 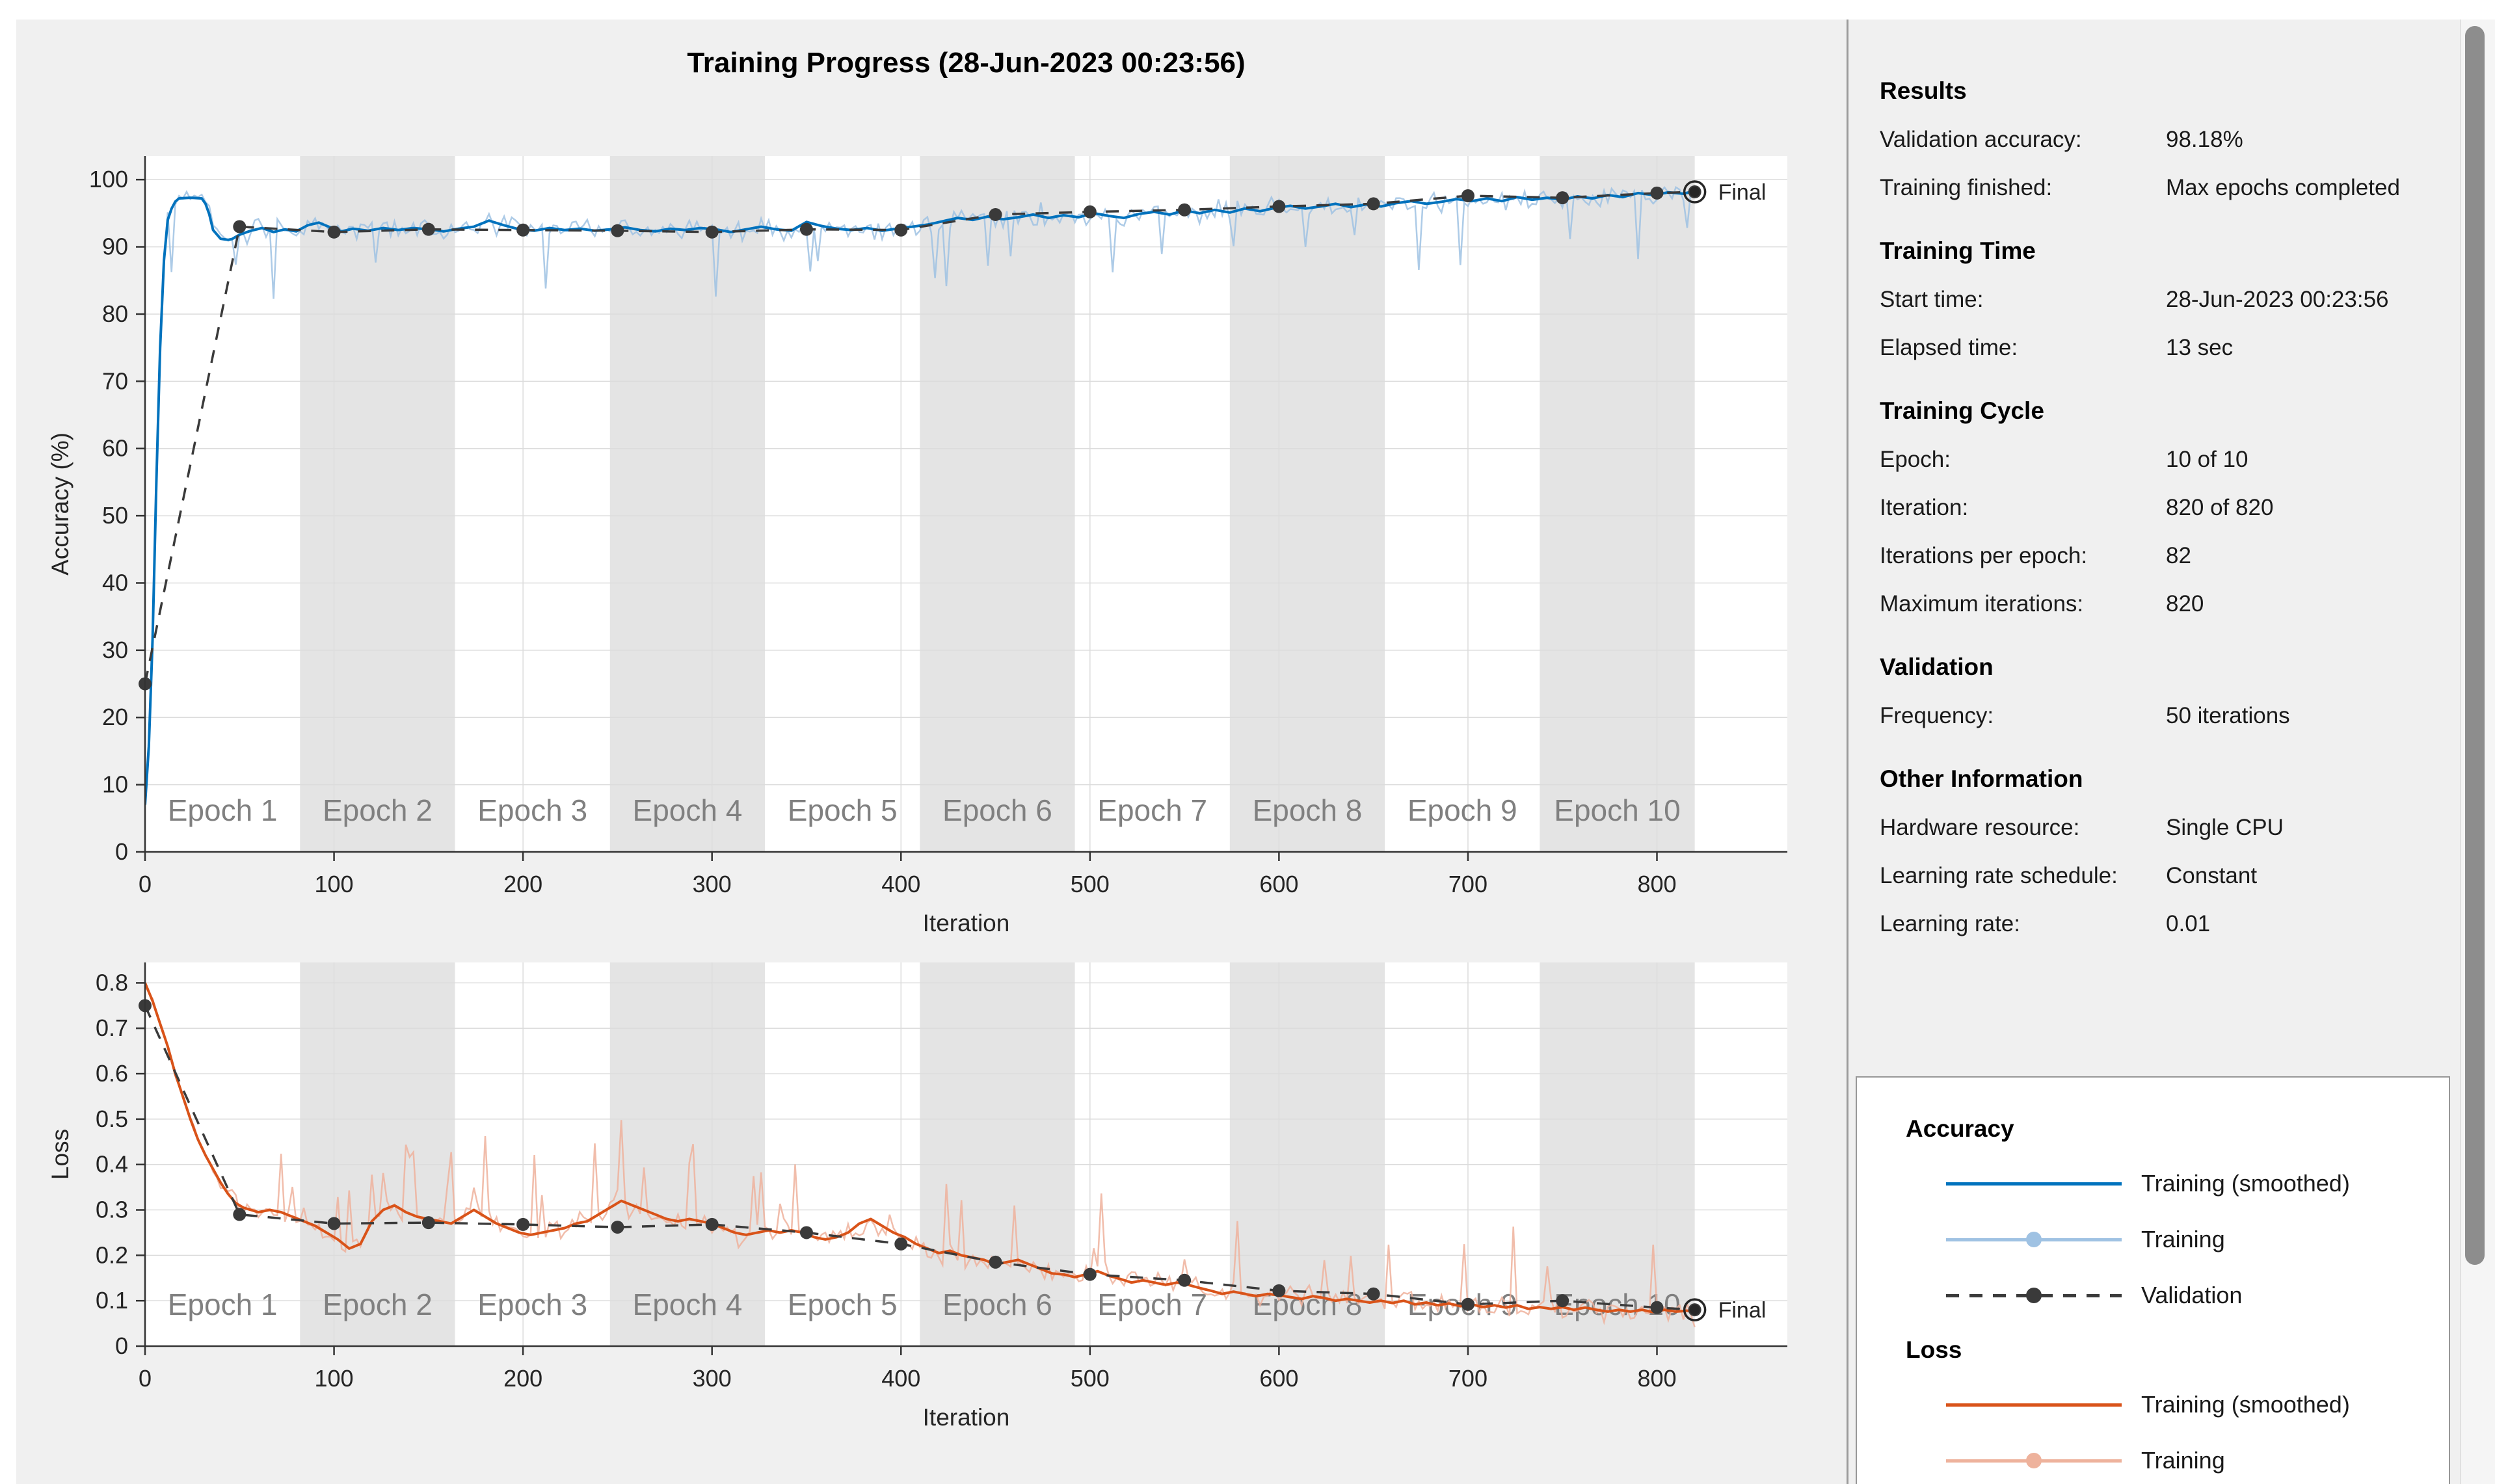 What do you see at coordinates (223, 810) in the screenshot?
I see `epoch-label: Epoch 1` at bounding box center [223, 810].